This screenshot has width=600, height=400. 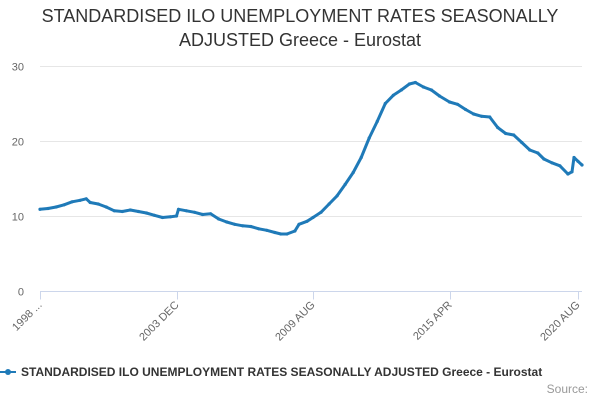 What do you see at coordinates (300, 40) in the screenshot?
I see `chart-title-line-2: ADJUSTED Greece - Eurostat` at bounding box center [300, 40].